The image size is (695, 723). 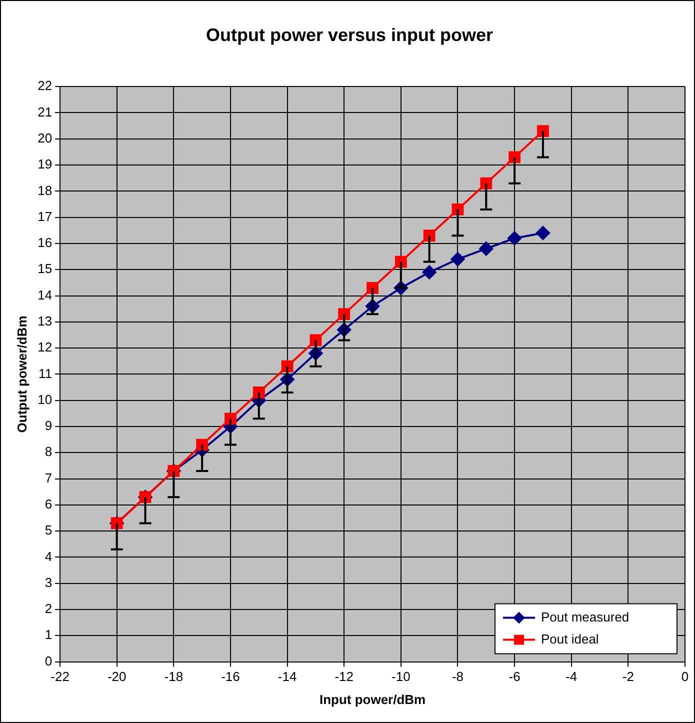 What do you see at coordinates (45, 347) in the screenshot?
I see `y-tick-label: 12` at bounding box center [45, 347].